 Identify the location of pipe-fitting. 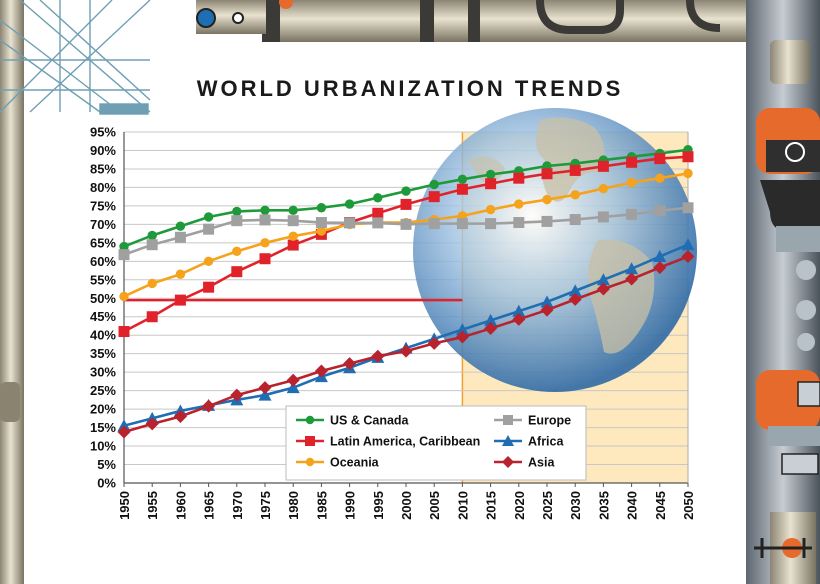
(10, 402).